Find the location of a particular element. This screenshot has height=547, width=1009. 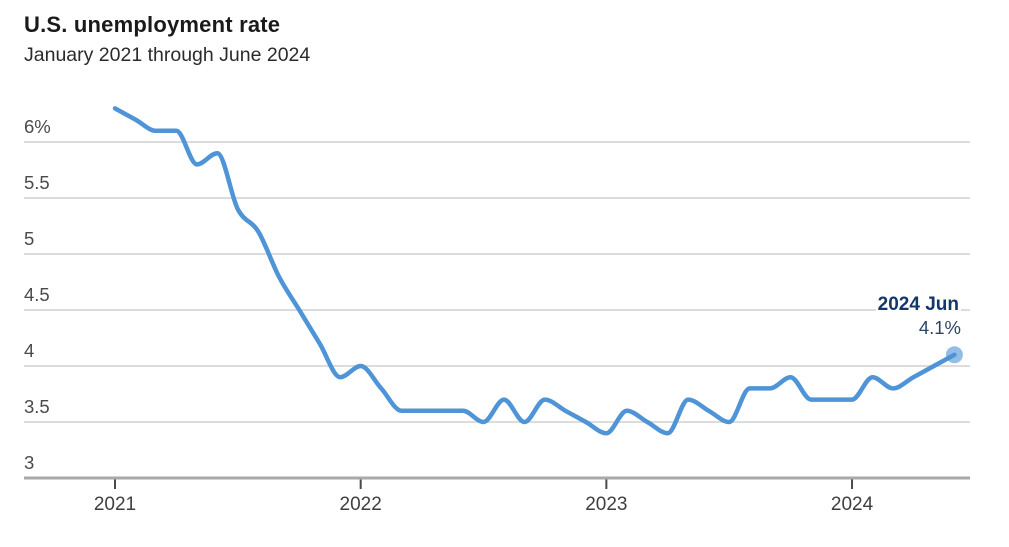

y-axis-tick-label: 5.5 is located at coordinates (37, 182).